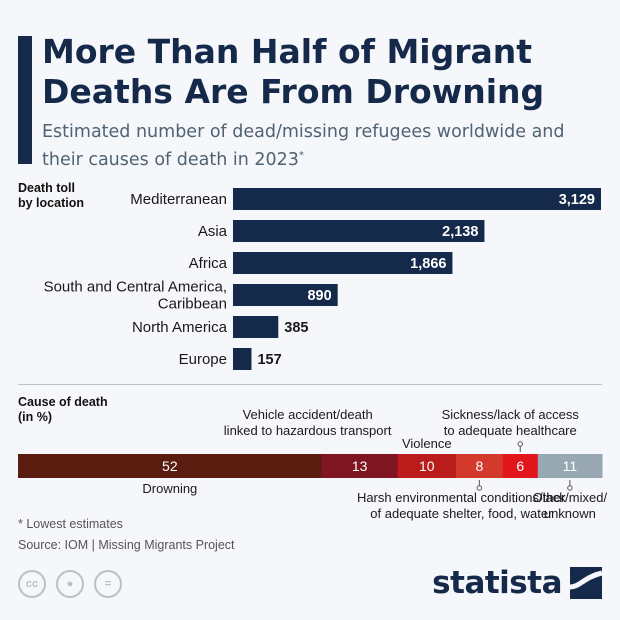 The width and height of the screenshot is (620, 620). What do you see at coordinates (511, 414) in the screenshot?
I see `cause-category-label: Sickness/lack of access` at bounding box center [511, 414].